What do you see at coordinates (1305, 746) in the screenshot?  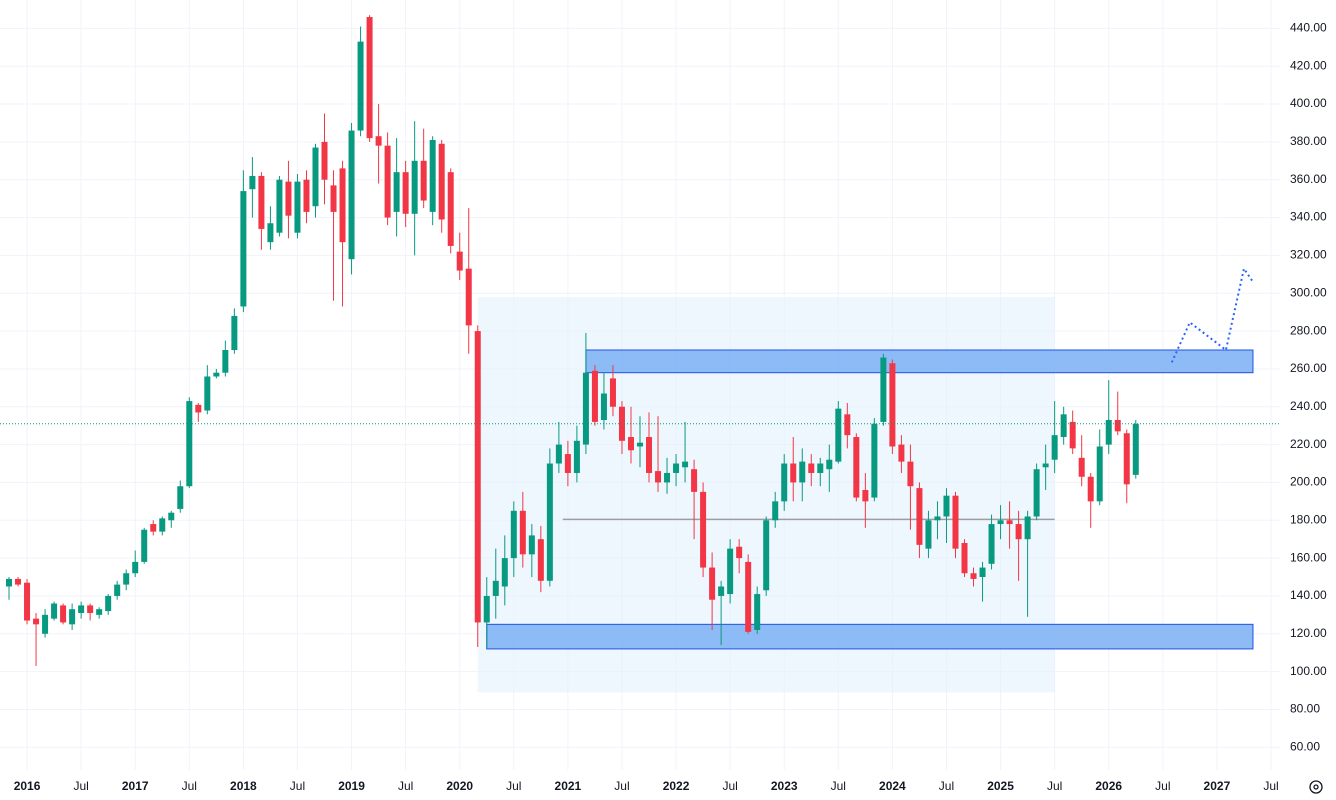 I see `y-tick-label: 60.00` at bounding box center [1305, 746].